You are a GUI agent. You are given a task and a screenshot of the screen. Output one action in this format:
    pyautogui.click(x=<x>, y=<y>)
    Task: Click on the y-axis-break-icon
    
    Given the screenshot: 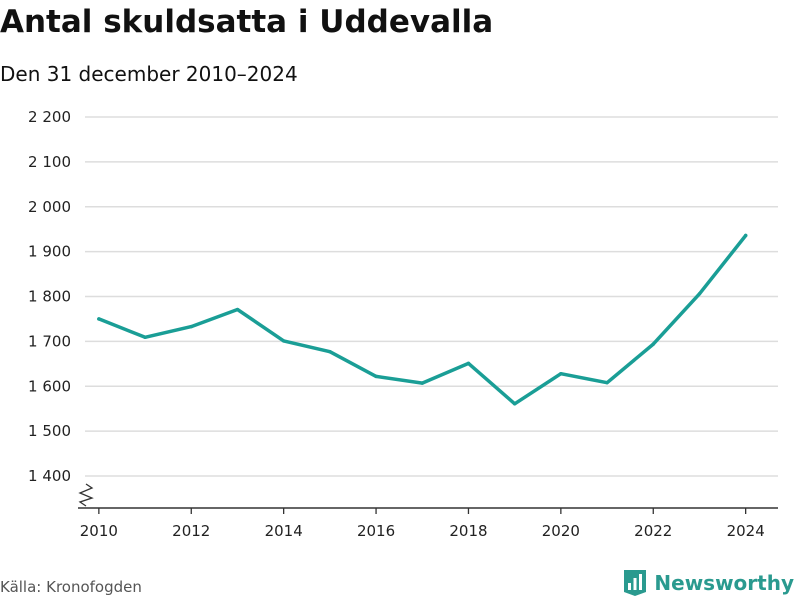 What is the action you would take?
    pyautogui.click(x=86, y=495)
    